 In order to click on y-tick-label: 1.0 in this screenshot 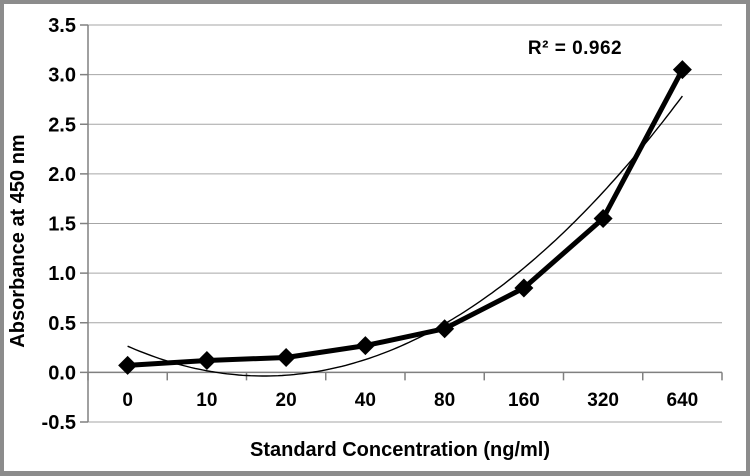, I will do `click(62, 274)`.